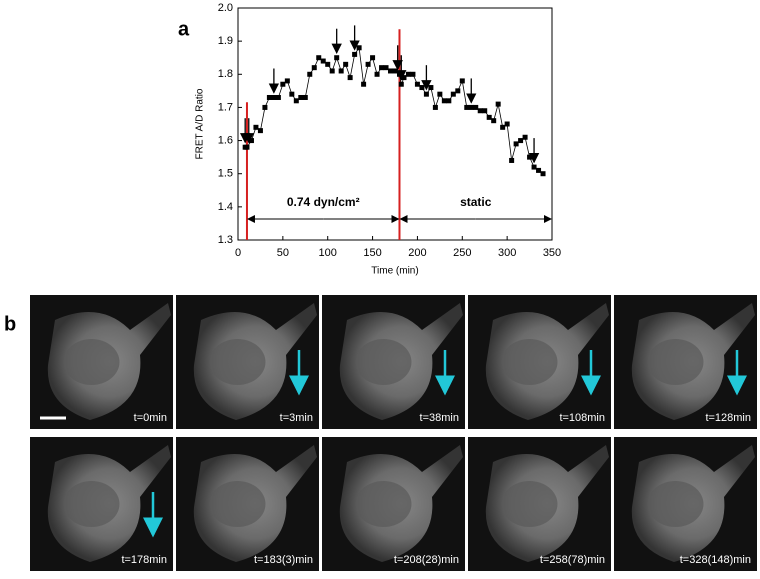 The image size is (760, 579). Describe the element at coordinates (225, 74) in the screenshot. I see `y-tick-label: 1.8` at that location.